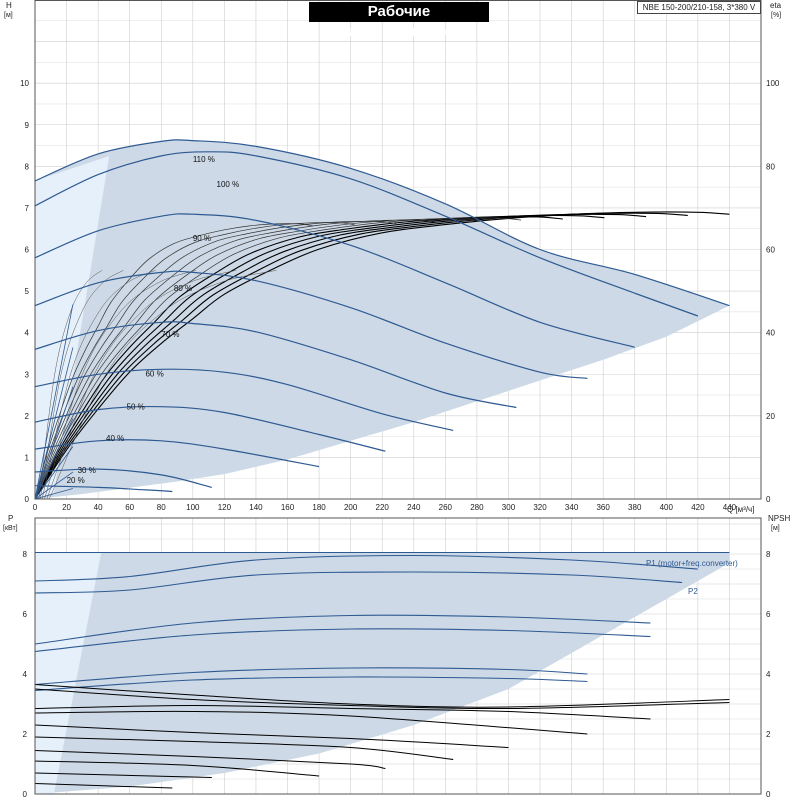 The width and height of the screenshot is (800, 800). Describe the element at coordinates (170, 334) in the screenshot. I see `speed-label: 70 %` at that location.